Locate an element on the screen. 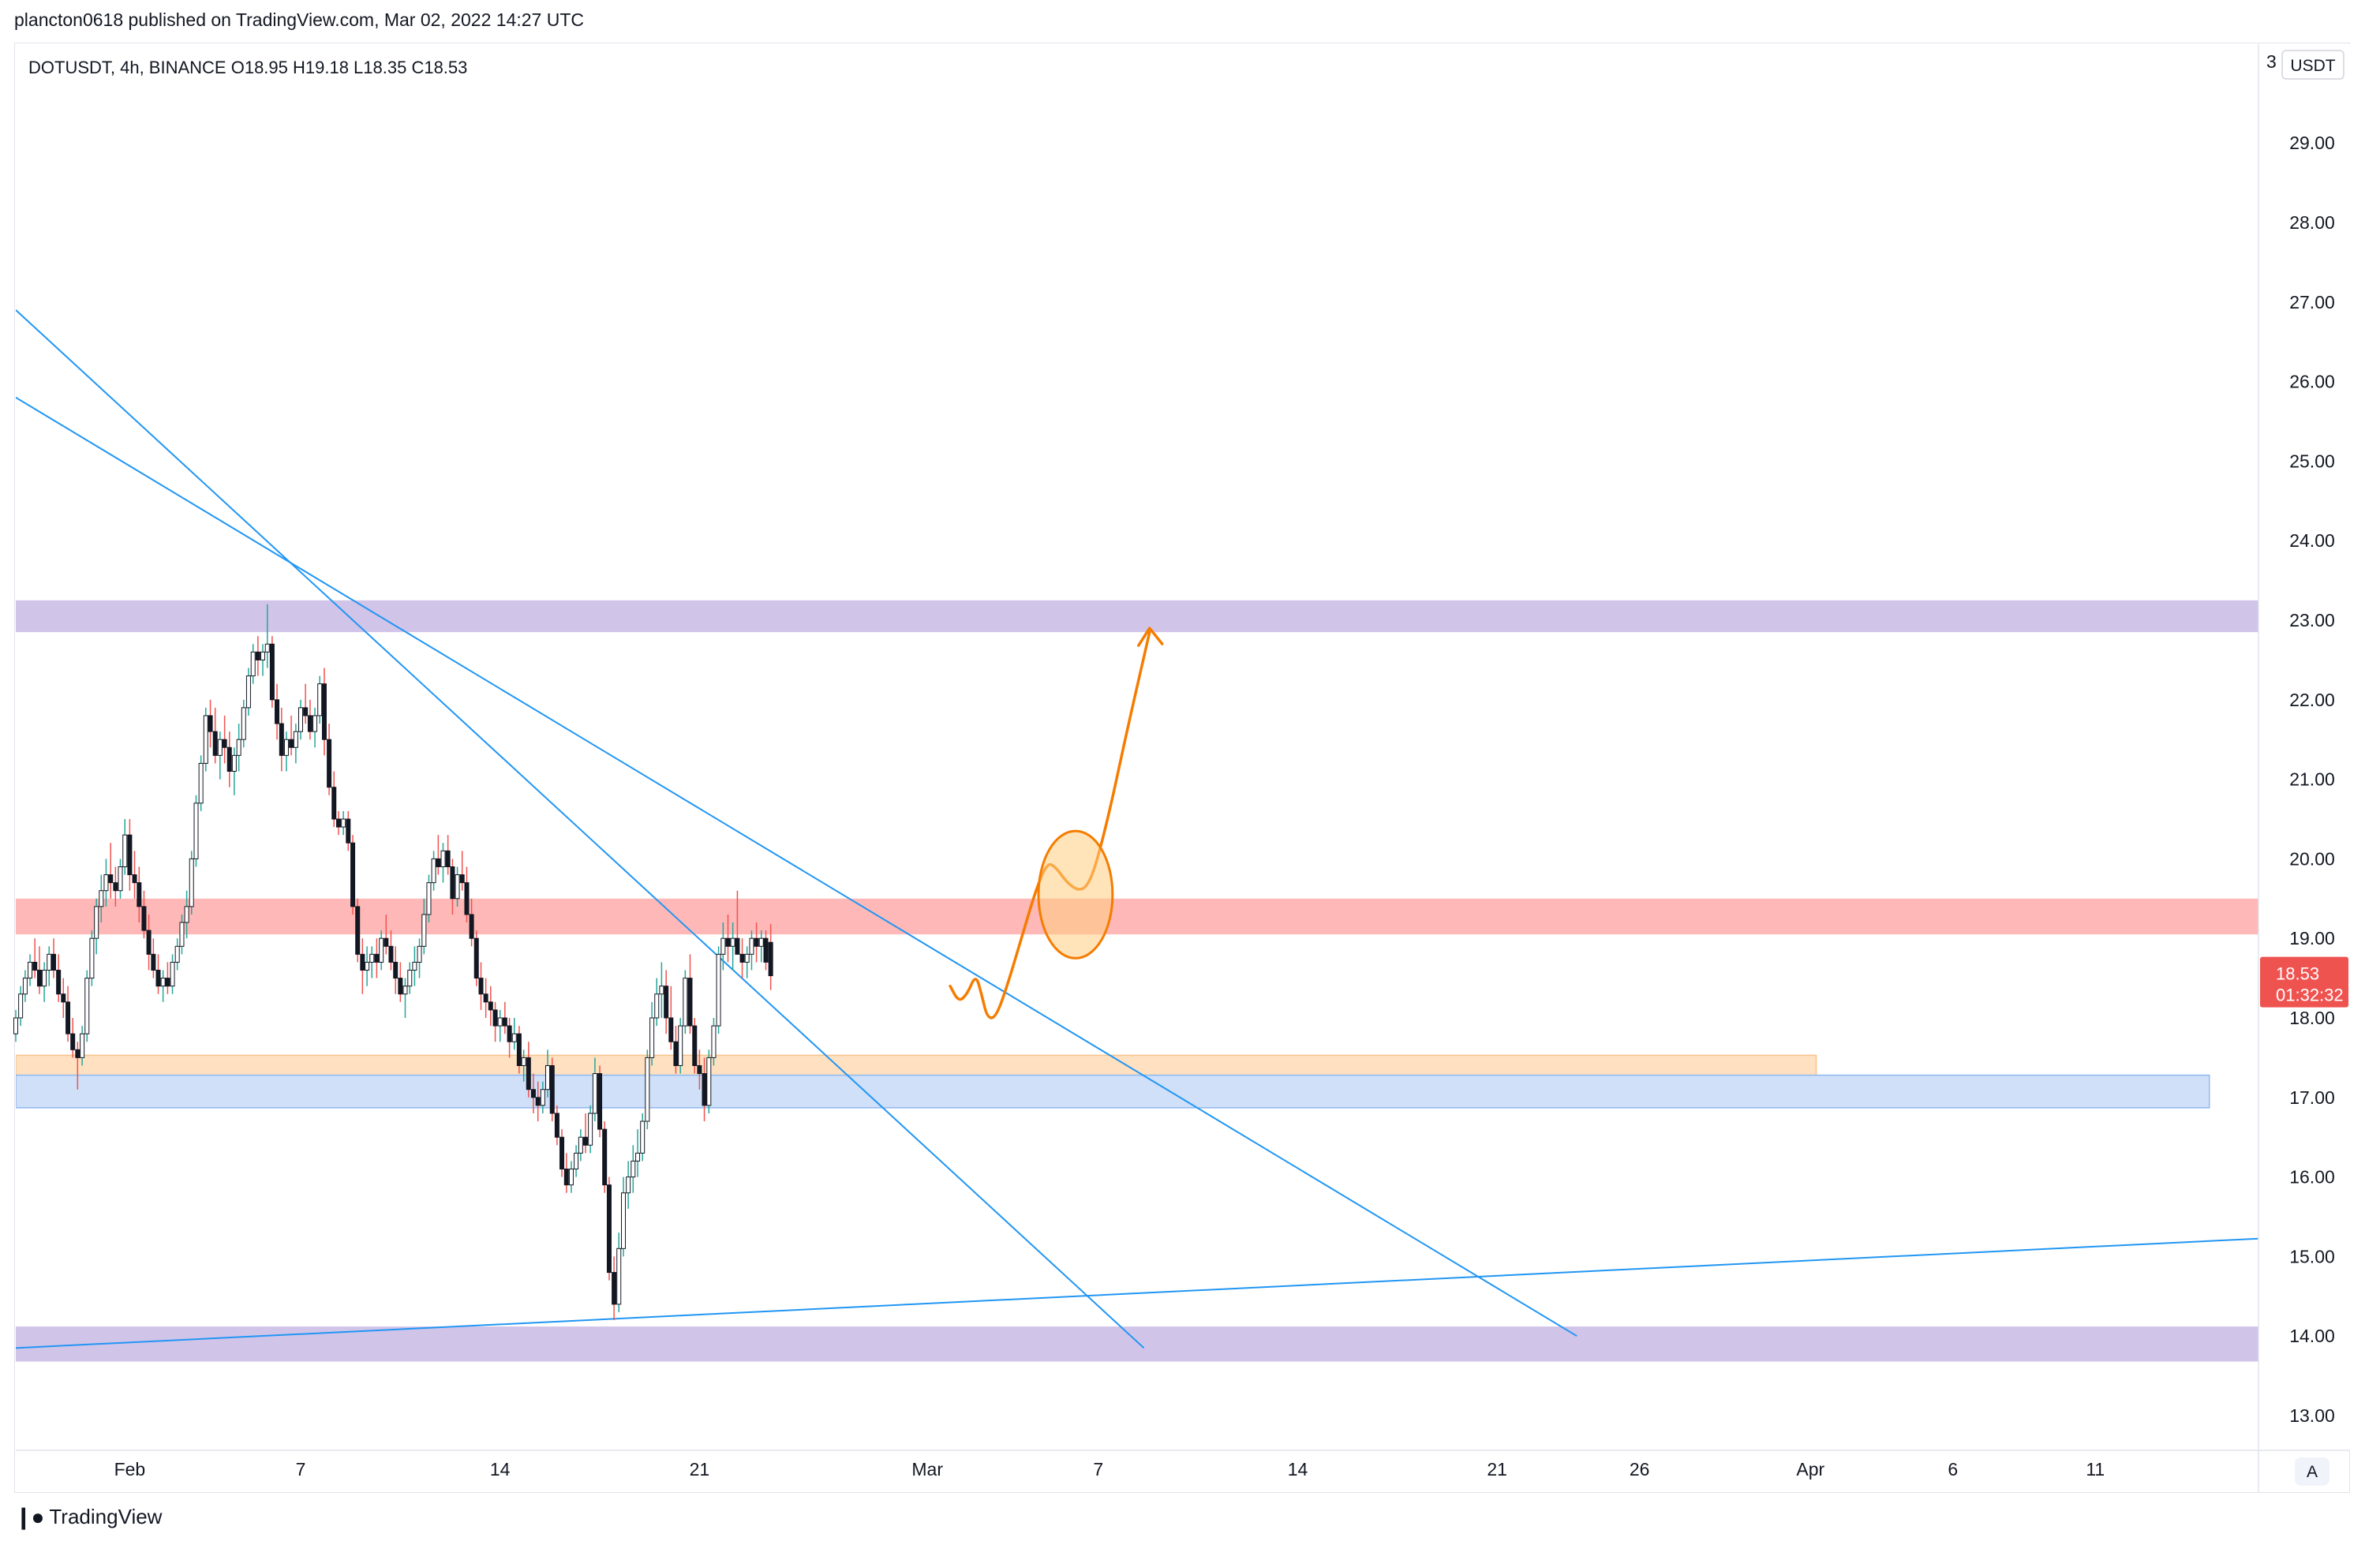  currency-badge is located at coordinates (2312, 65).